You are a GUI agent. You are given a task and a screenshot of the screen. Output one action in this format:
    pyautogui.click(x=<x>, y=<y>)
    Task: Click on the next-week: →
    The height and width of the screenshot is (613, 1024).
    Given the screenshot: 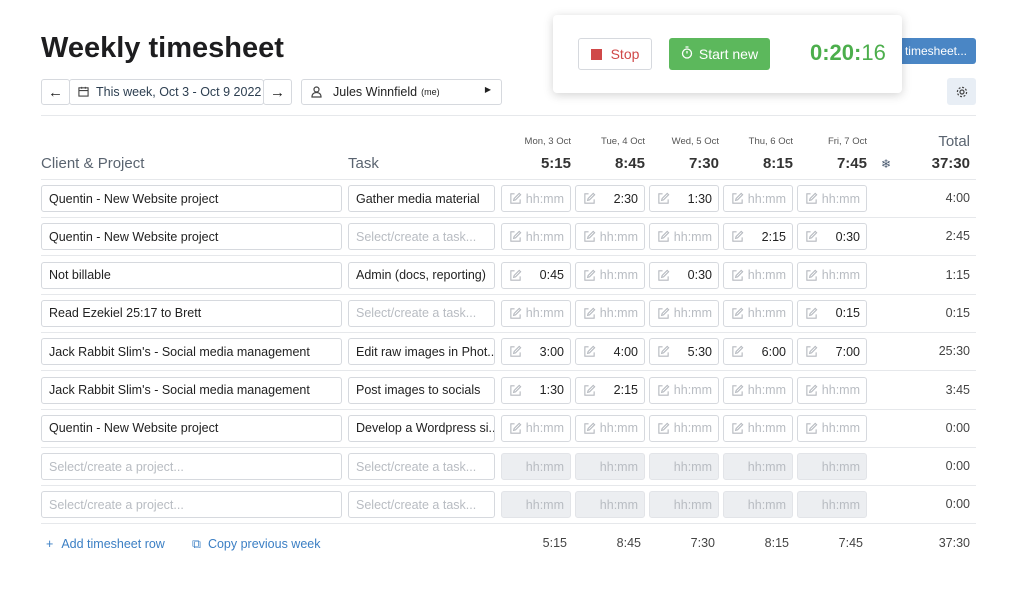 What is the action you would take?
    pyautogui.click(x=277, y=92)
    